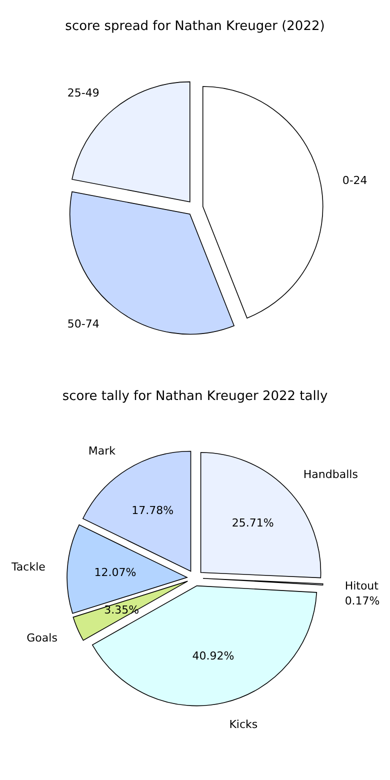 The image size is (390, 780). Describe the element at coordinates (153, 511) in the screenshot. I see `data-label: 17.78%` at that location.